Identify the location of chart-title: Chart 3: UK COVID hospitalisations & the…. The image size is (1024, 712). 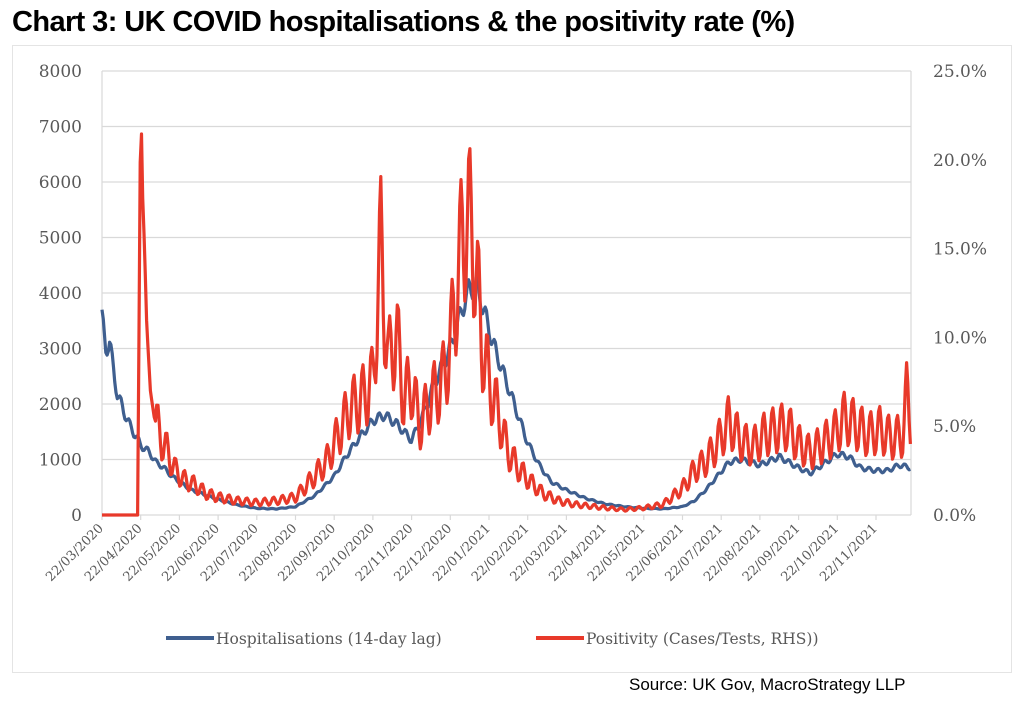
(403, 22).